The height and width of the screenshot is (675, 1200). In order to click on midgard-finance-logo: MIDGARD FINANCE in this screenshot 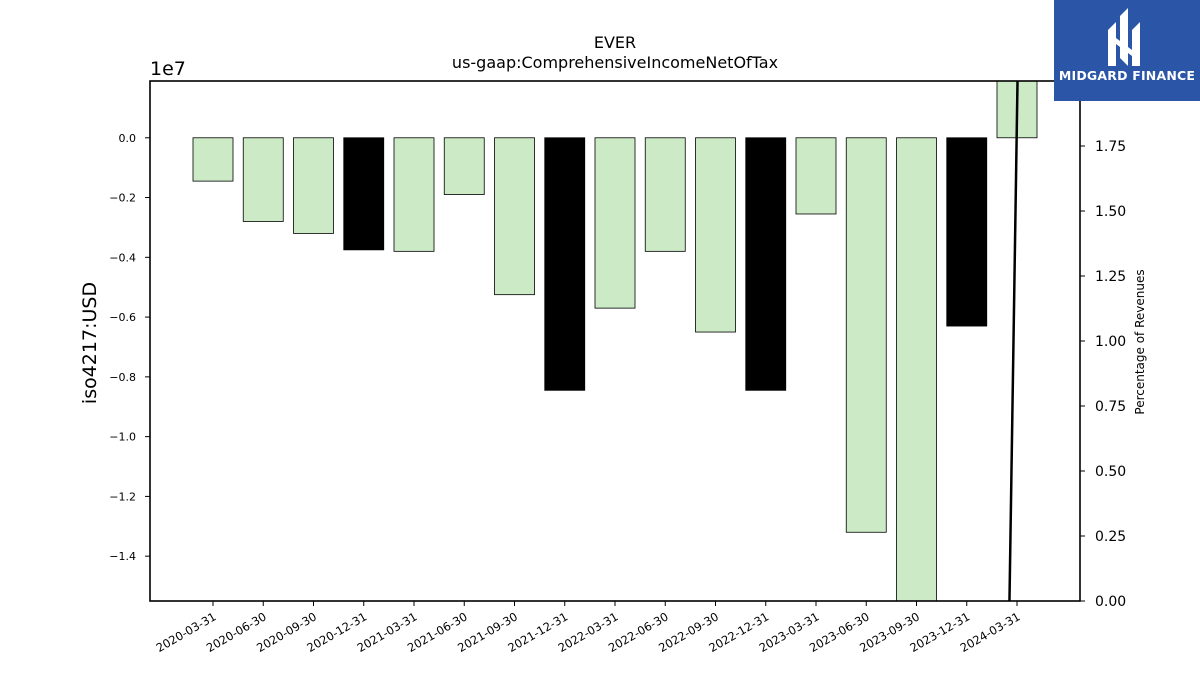, I will do `click(1127, 50)`.